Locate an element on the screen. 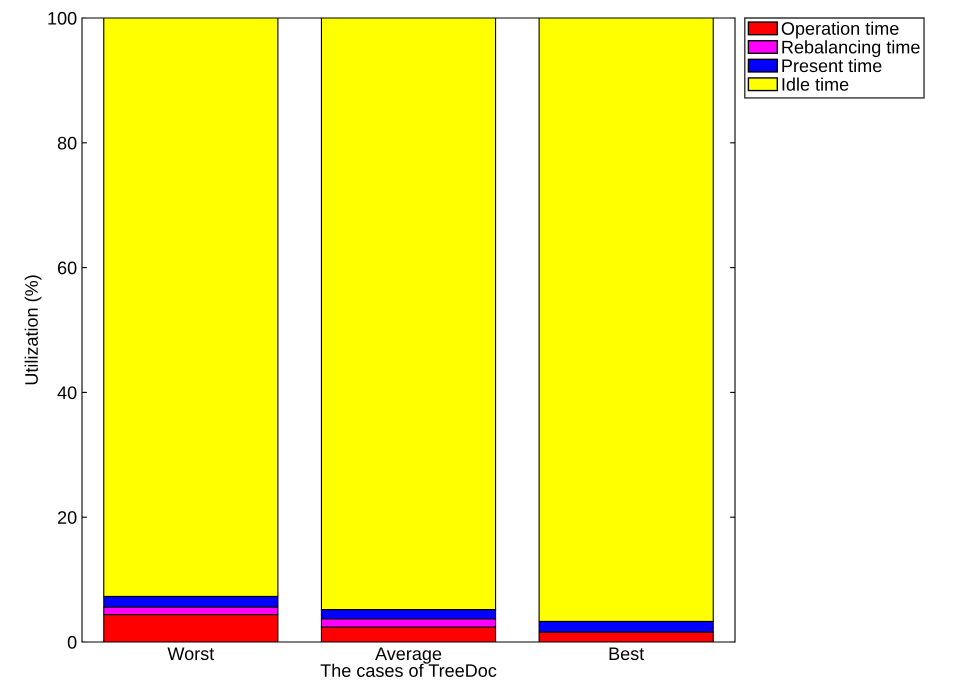 This screenshot has height=692, width=967. y-tick-label: 20 is located at coordinates (67, 517).